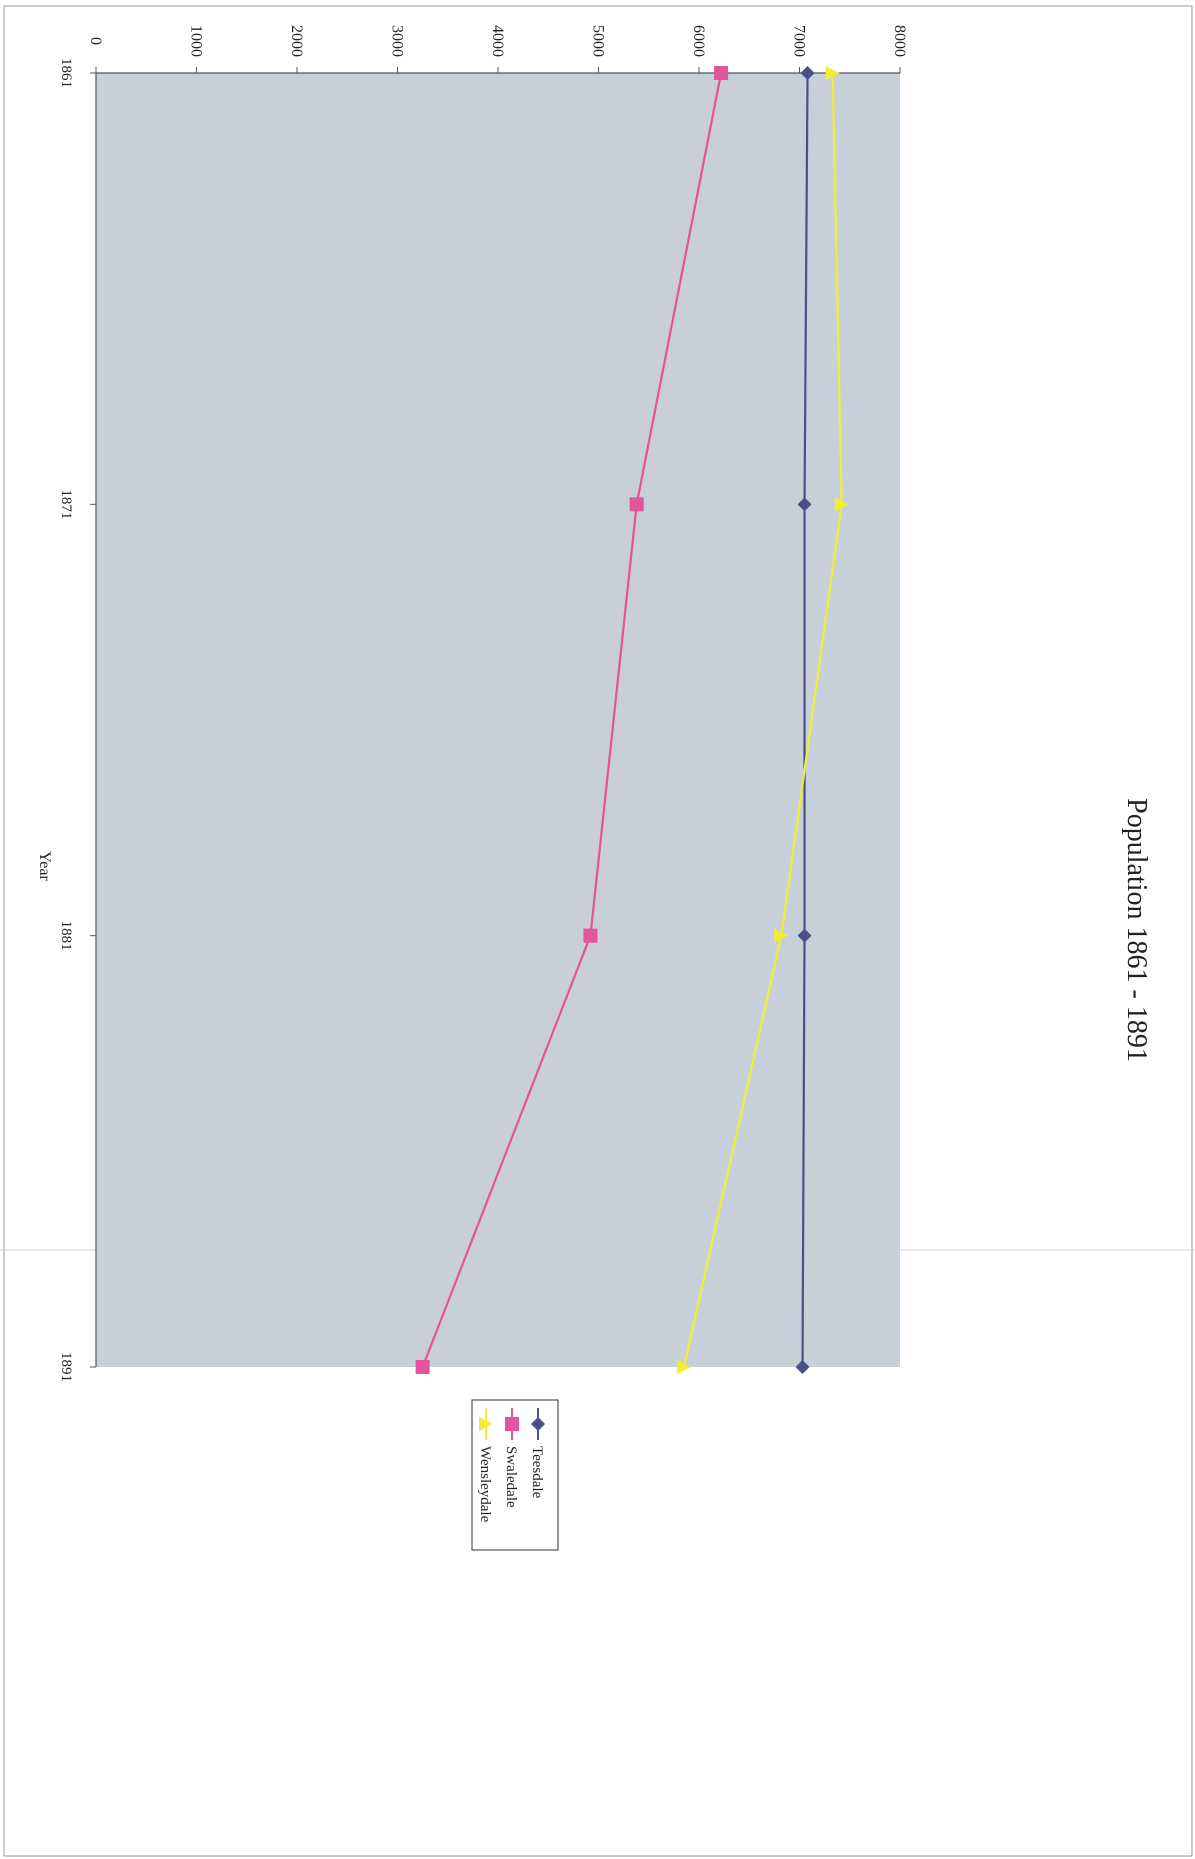 Image resolution: width=1195 pixels, height=1859 pixels. What do you see at coordinates (66, 504) in the screenshot?
I see `x-tick-label: 1871` at bounding box center [66, 504].